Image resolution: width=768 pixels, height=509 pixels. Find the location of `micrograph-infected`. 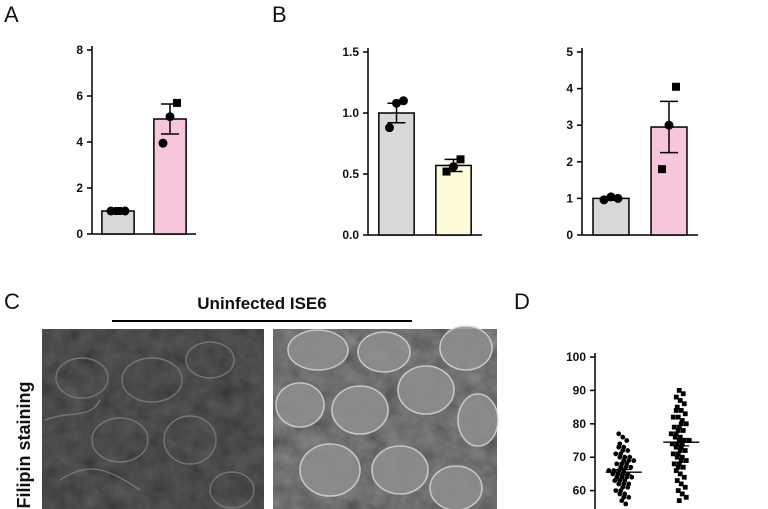

micrograph-infected is located at coordinates (386, 417).